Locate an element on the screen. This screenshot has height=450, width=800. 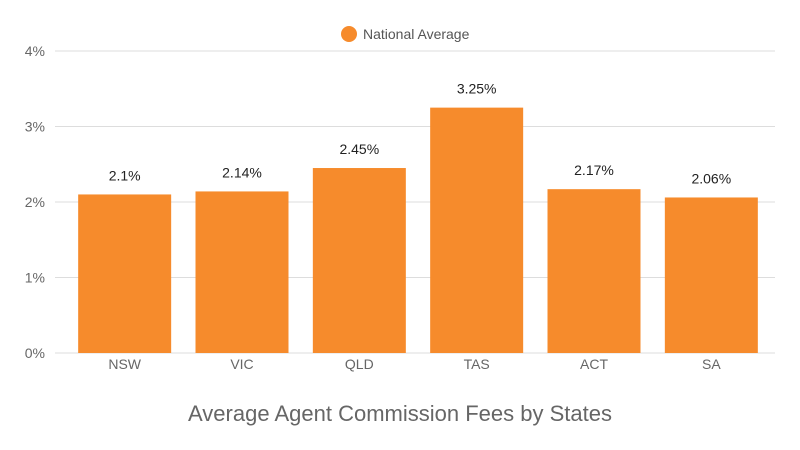
chart-title: Average Agent Commission Fees by States is located at coordinates (400, 413).